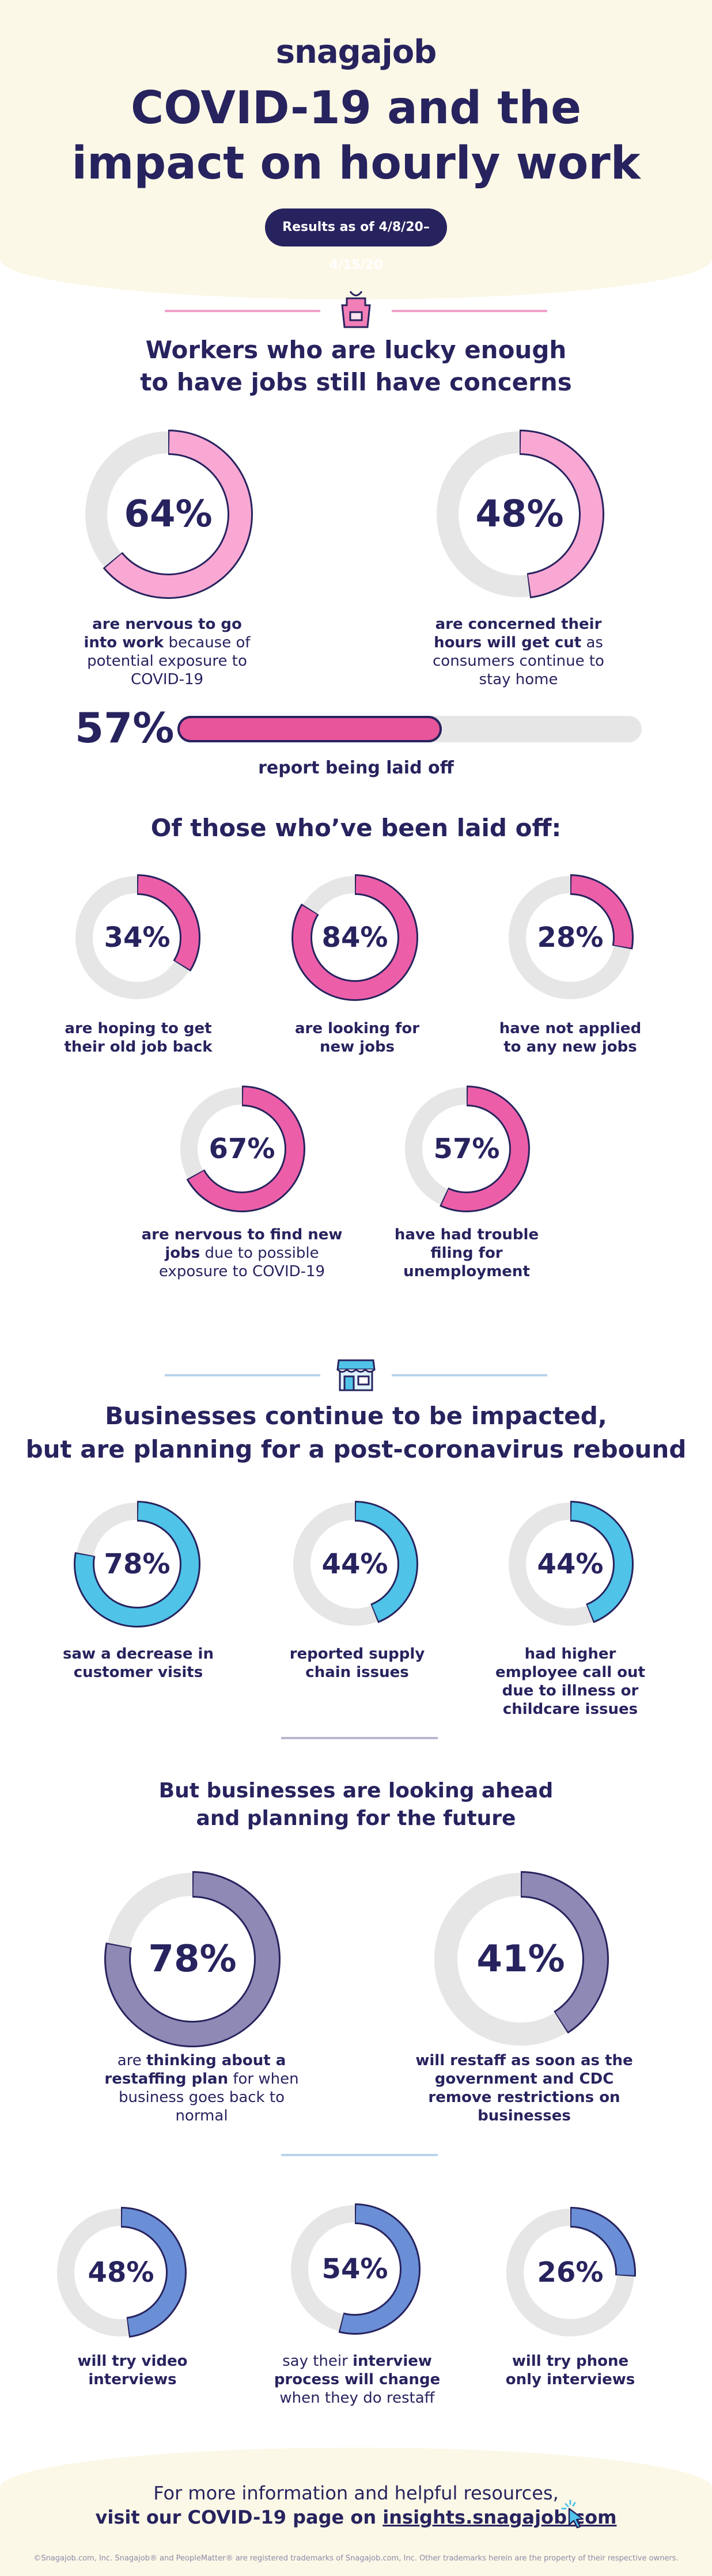  I want to click on stat-ring-restaff-asap: 41%, so click(521, 1959).